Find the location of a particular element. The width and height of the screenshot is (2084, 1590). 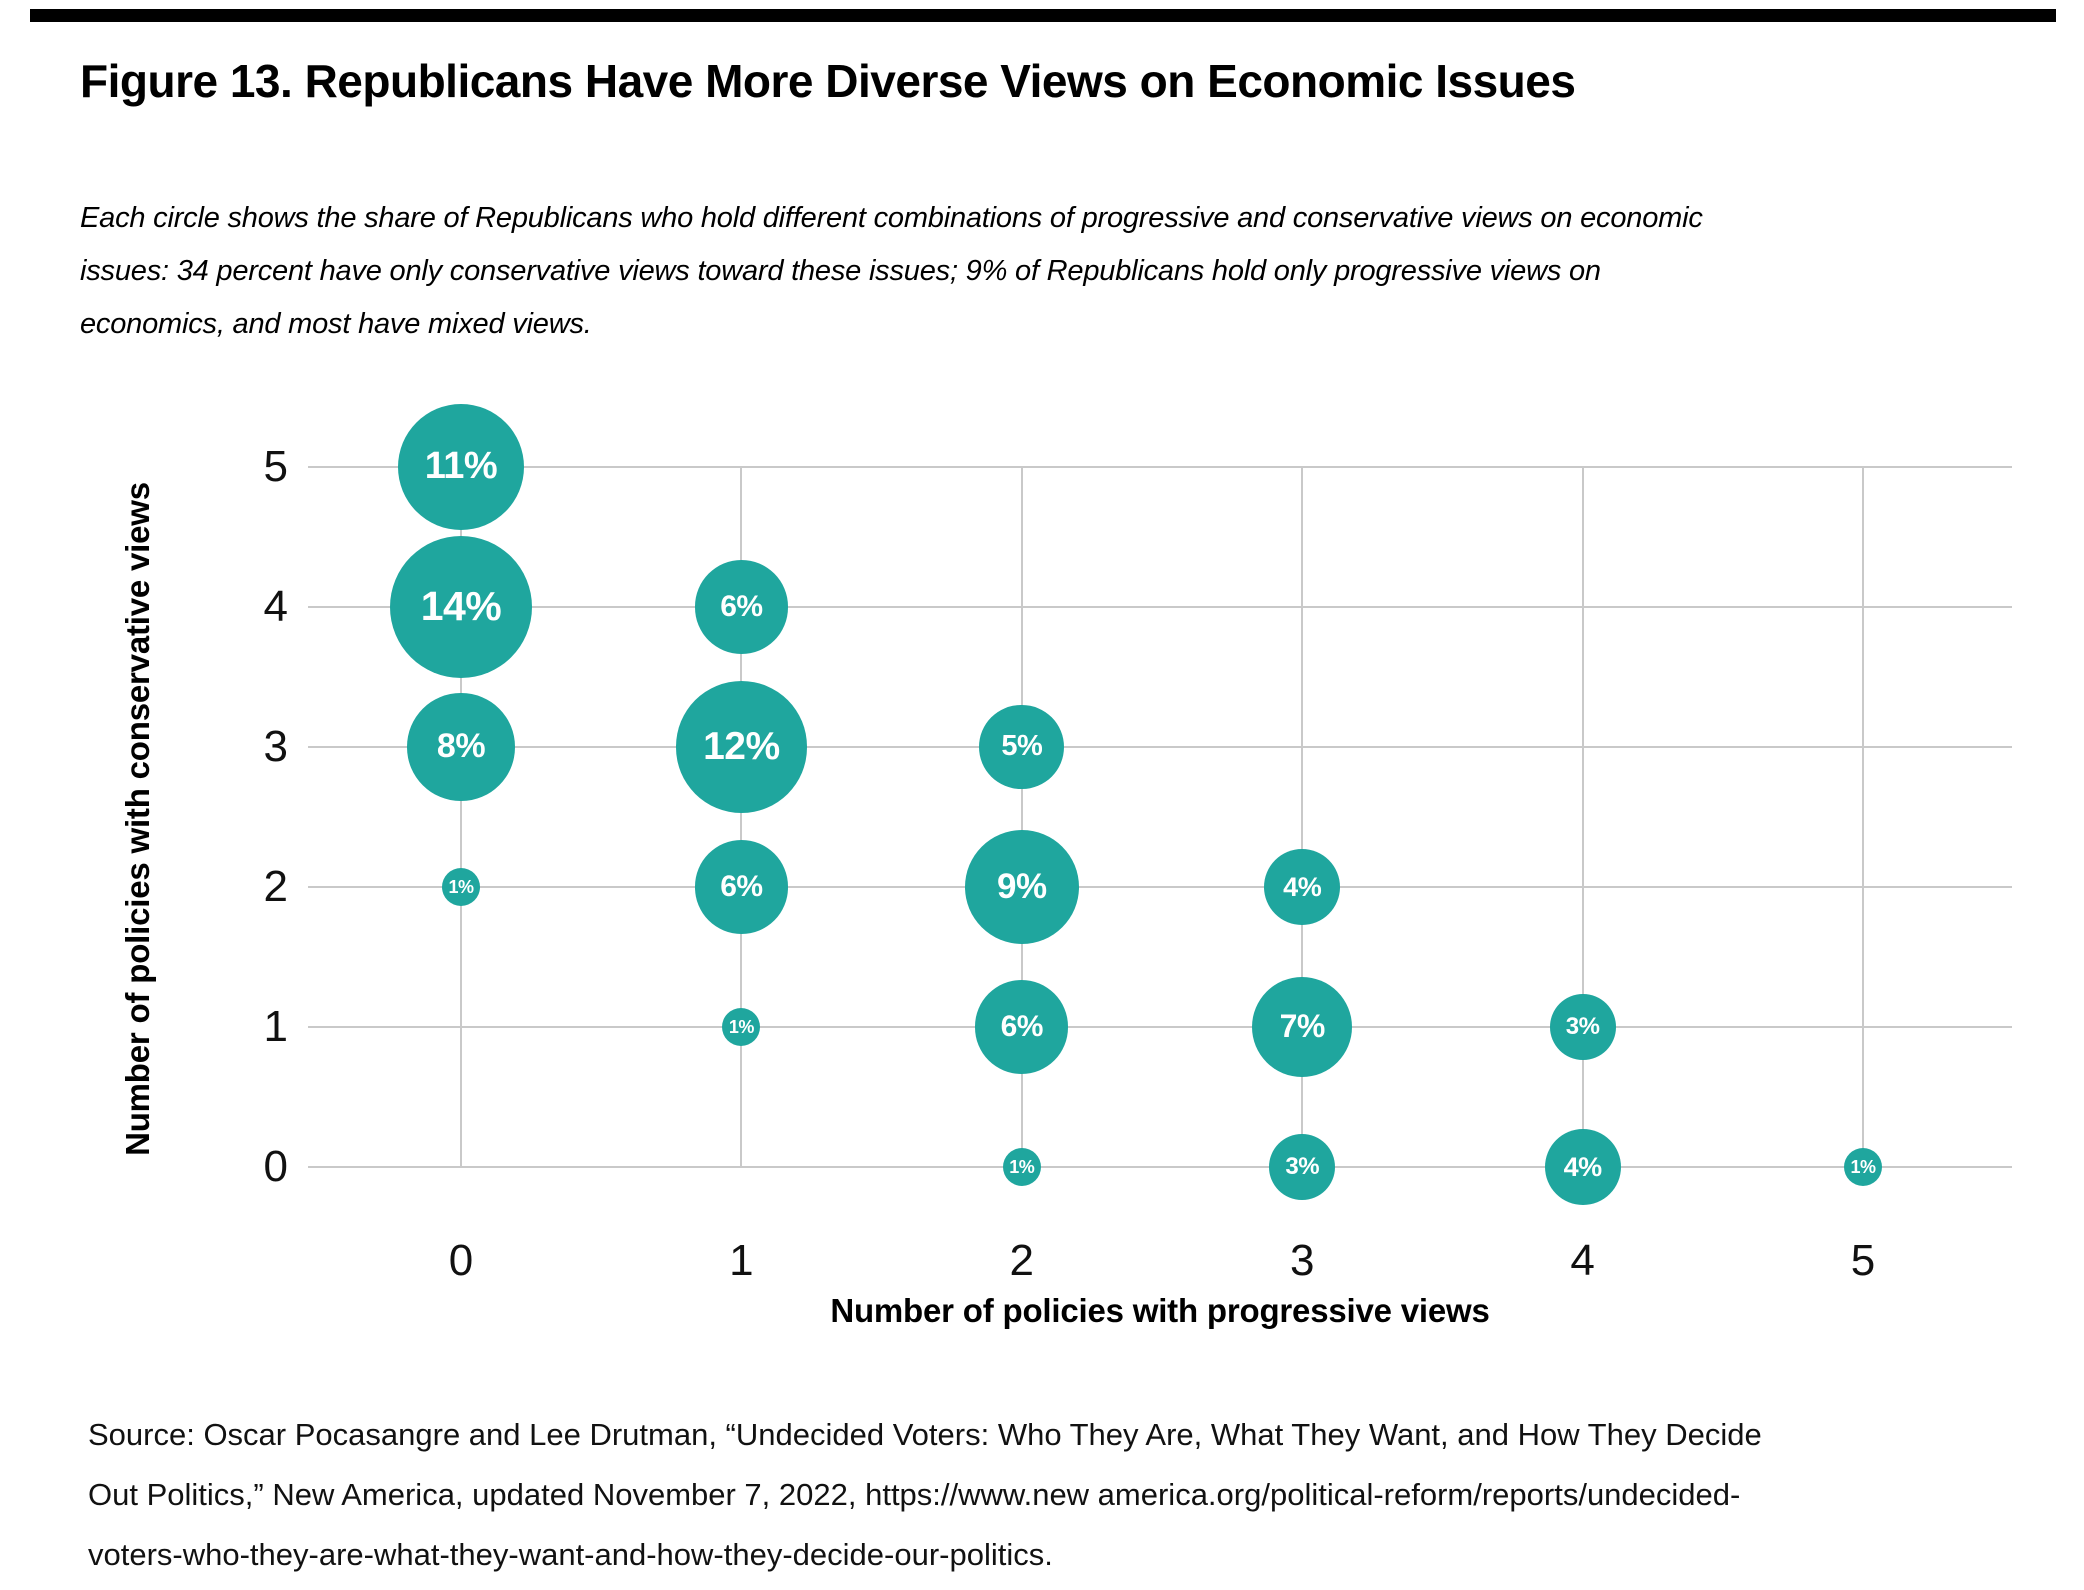

bubble-label: 11% is located at coordinates (461, 466).